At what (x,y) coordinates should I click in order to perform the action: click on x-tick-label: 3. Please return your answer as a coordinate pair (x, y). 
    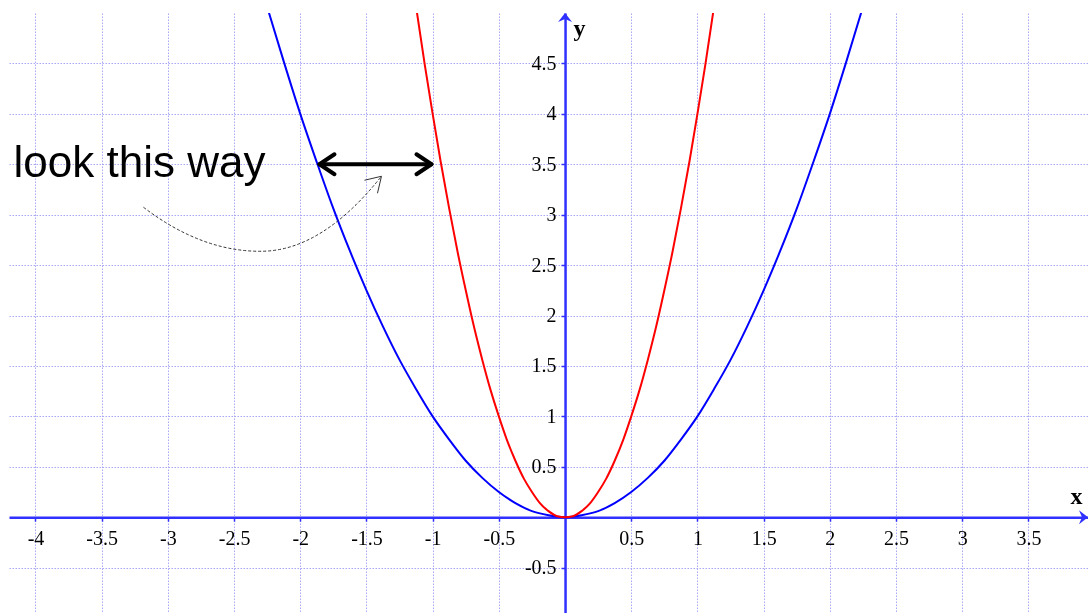
    Looking at the image, I should click on (962, 537).